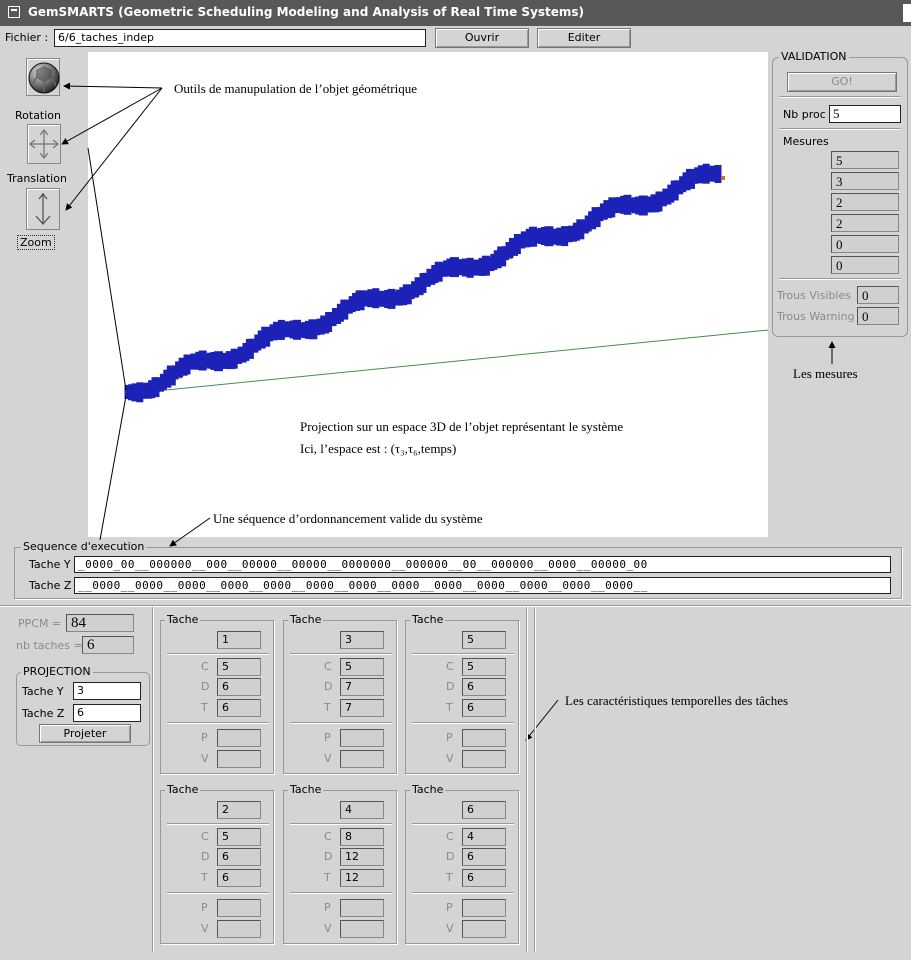 The image size is (911, 960). I want to click on sequence-title: Sequence d'execution, so click(84, 546).